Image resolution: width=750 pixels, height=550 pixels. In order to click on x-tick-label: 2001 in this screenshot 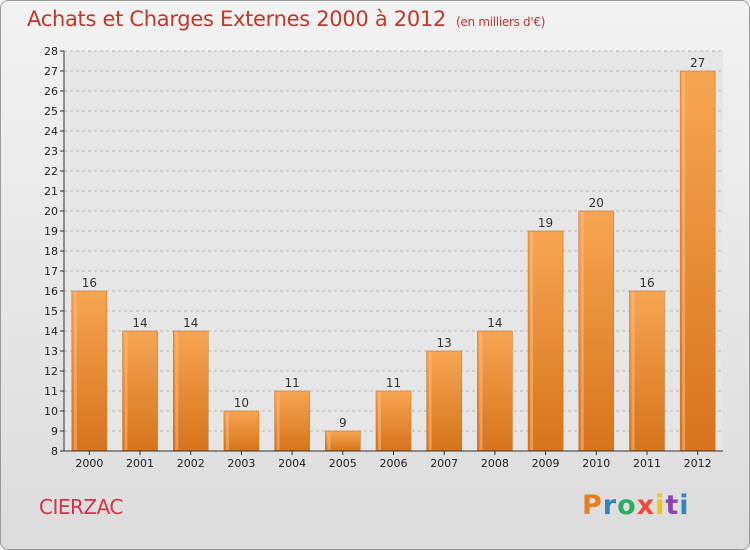, I will do `click(140, 463)`.